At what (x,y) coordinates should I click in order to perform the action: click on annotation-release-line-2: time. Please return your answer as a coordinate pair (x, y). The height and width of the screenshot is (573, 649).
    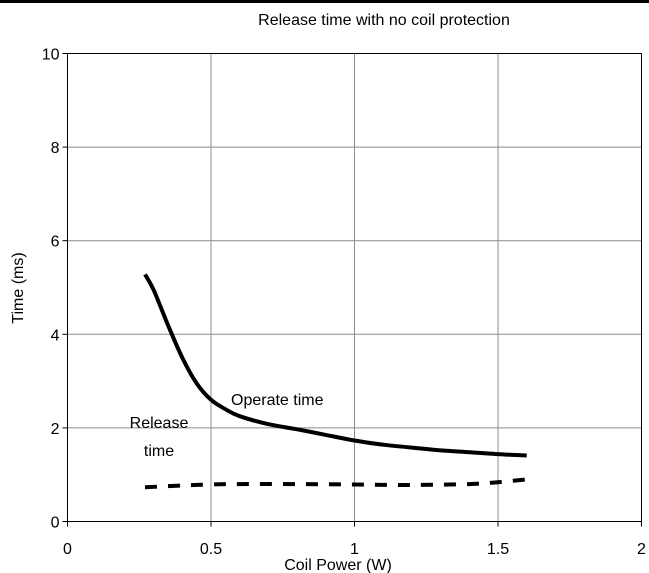
    Looking at the image, I should click on (159, 451).